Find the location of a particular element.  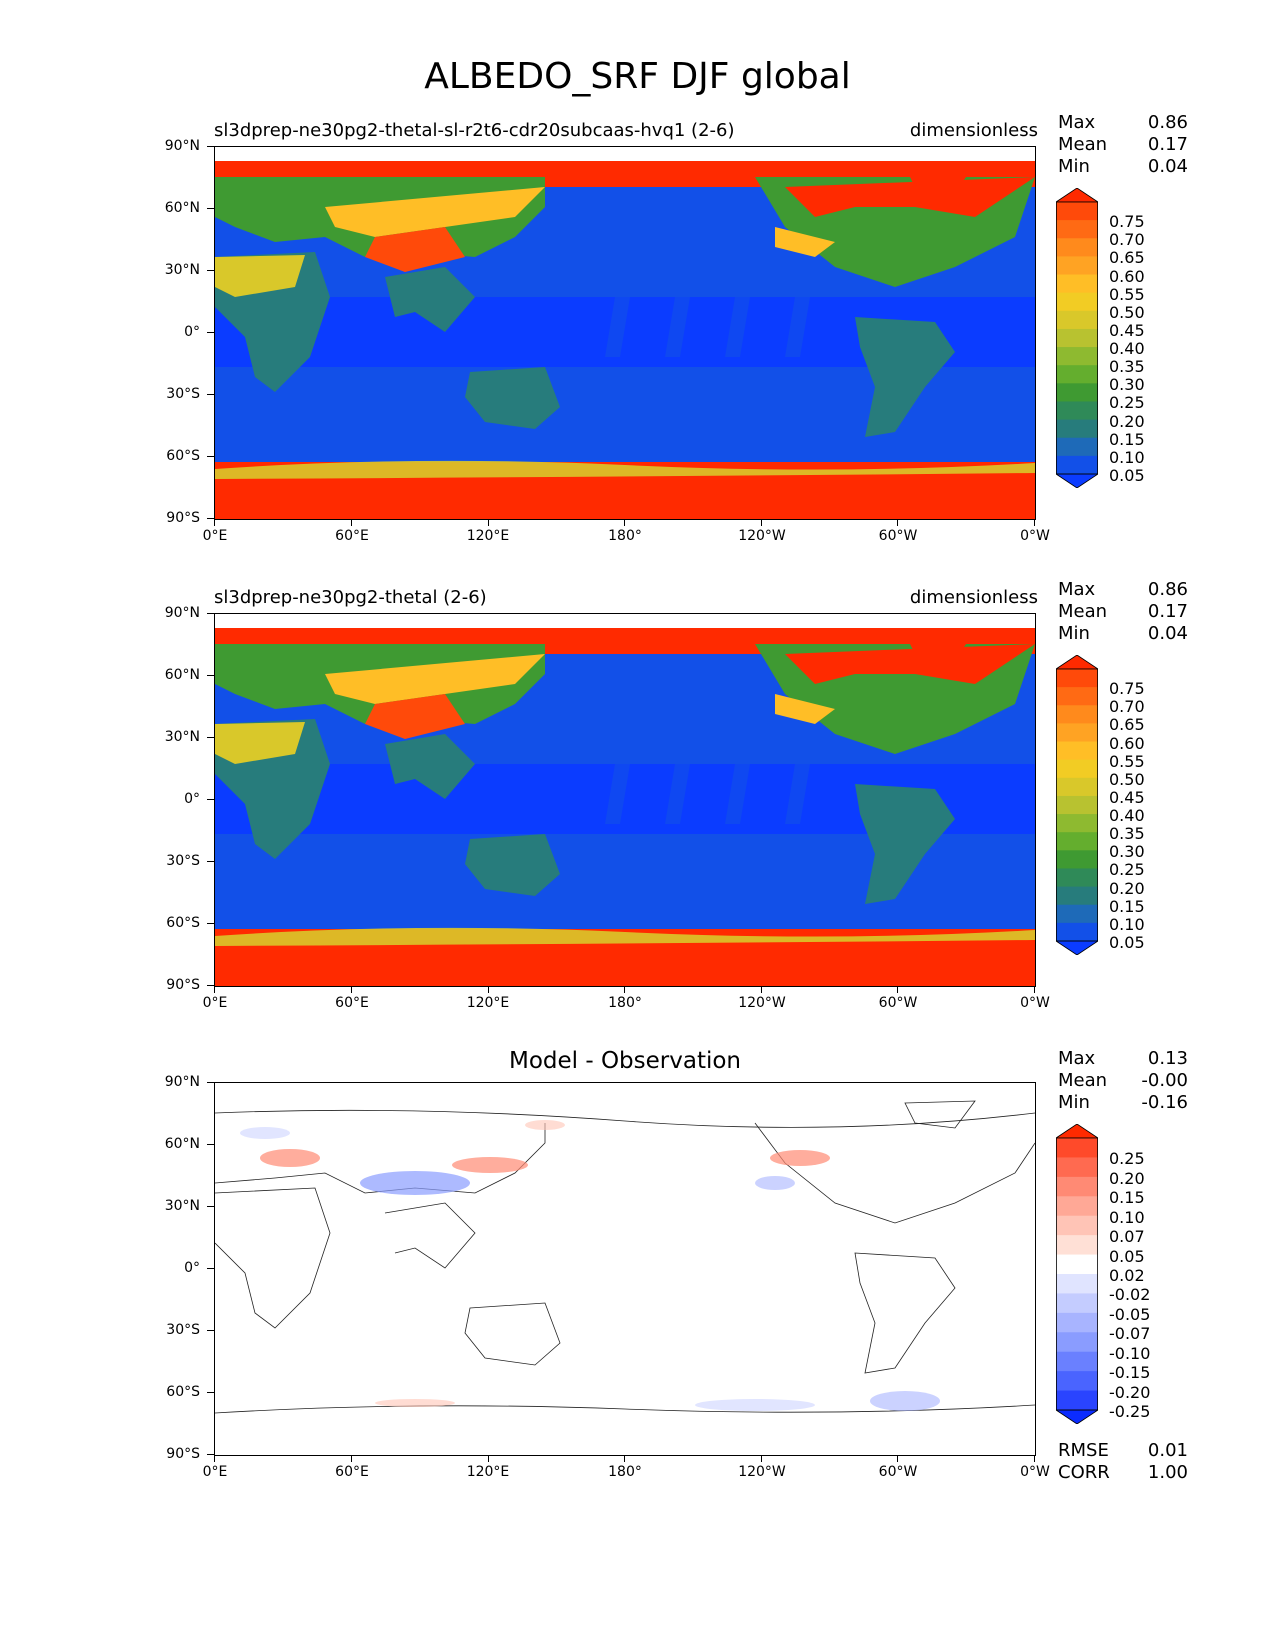

y-tick-label: 90°S is located at coordinates (183, 1454).